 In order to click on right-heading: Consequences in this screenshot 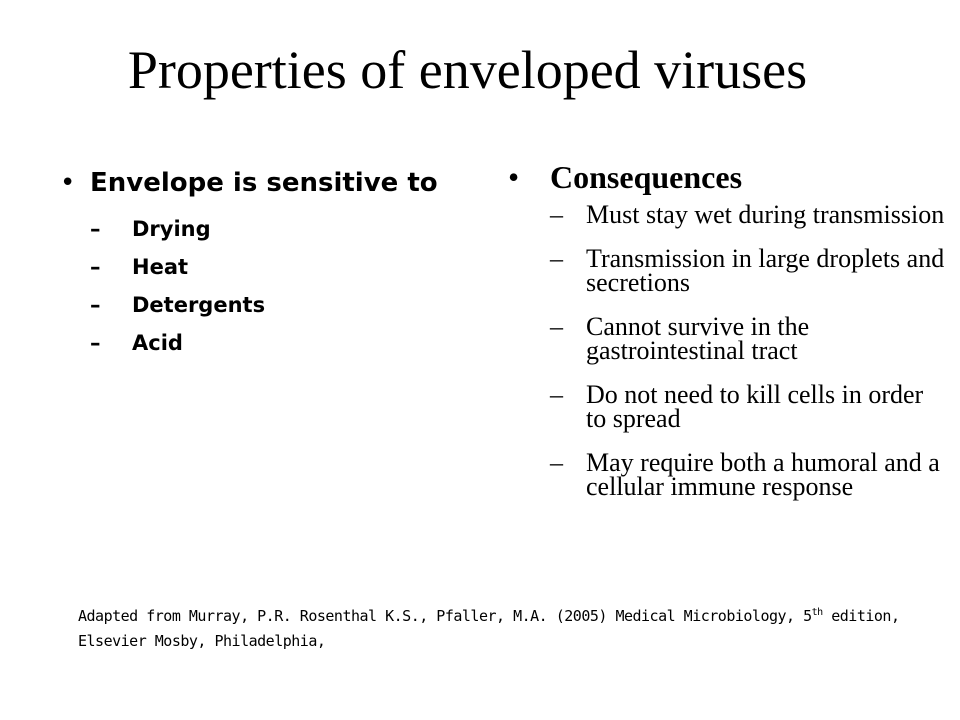, I will do `click(646, 177)`.